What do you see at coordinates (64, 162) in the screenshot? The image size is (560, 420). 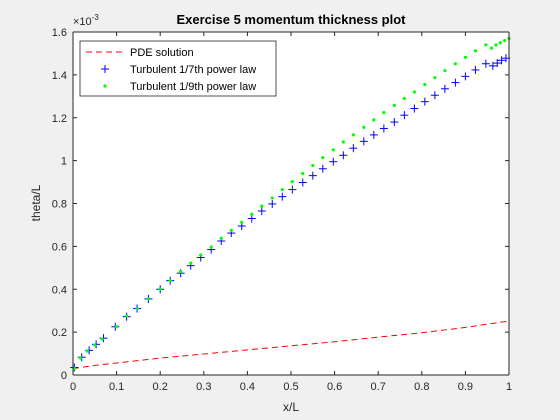 I see `y-tick-label: 1` at bounding box center [64, 162].